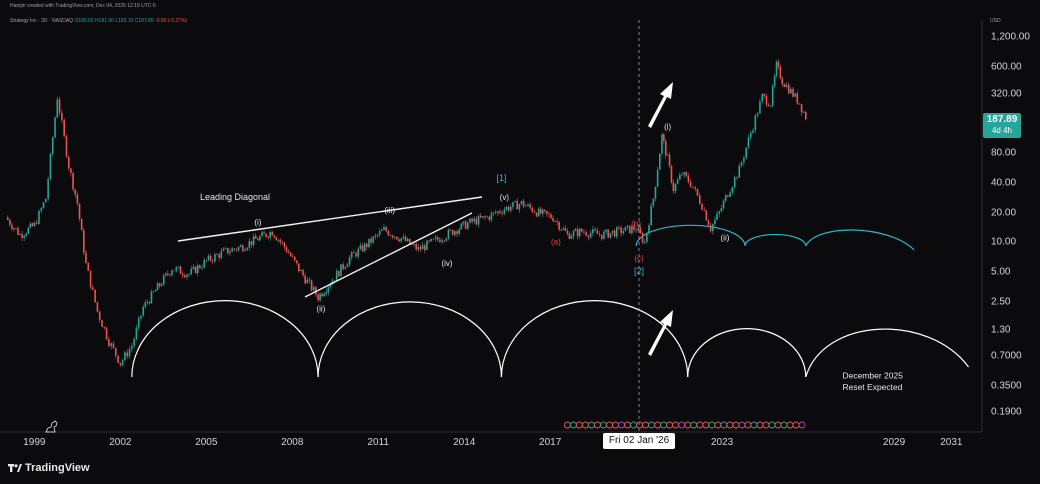 Image resolution: width=1040 pixels, height=484 pixels. I want to click on wave-label: (i), so click(257, 222).